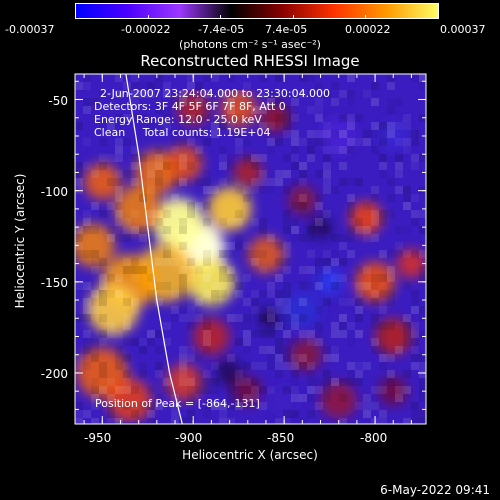  Describe the element at coordinates (281, 438) in the screenshot. I see `x-tick-label: -850` at that location.